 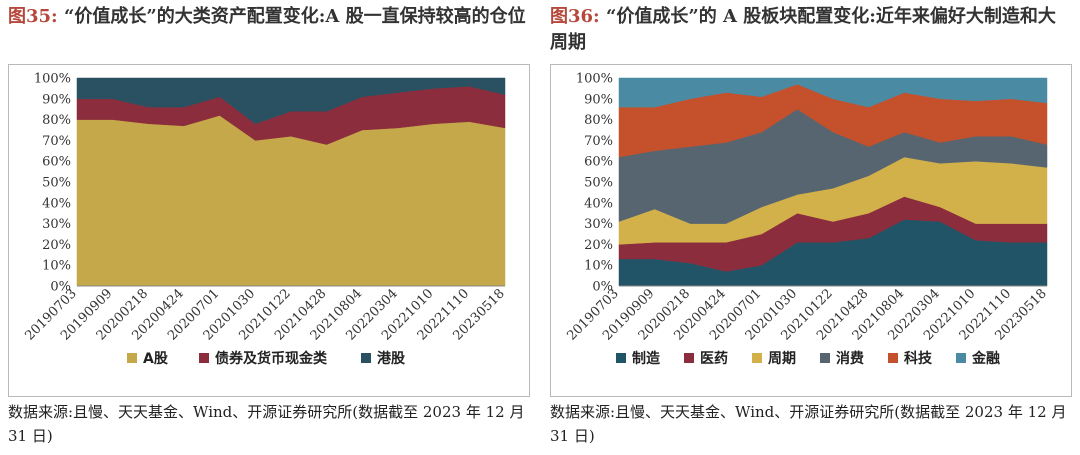 What do you see at coordinates (575, 16) in the screenshot?
I see `figure-label: 图36:` at bounding box center [575, 16].